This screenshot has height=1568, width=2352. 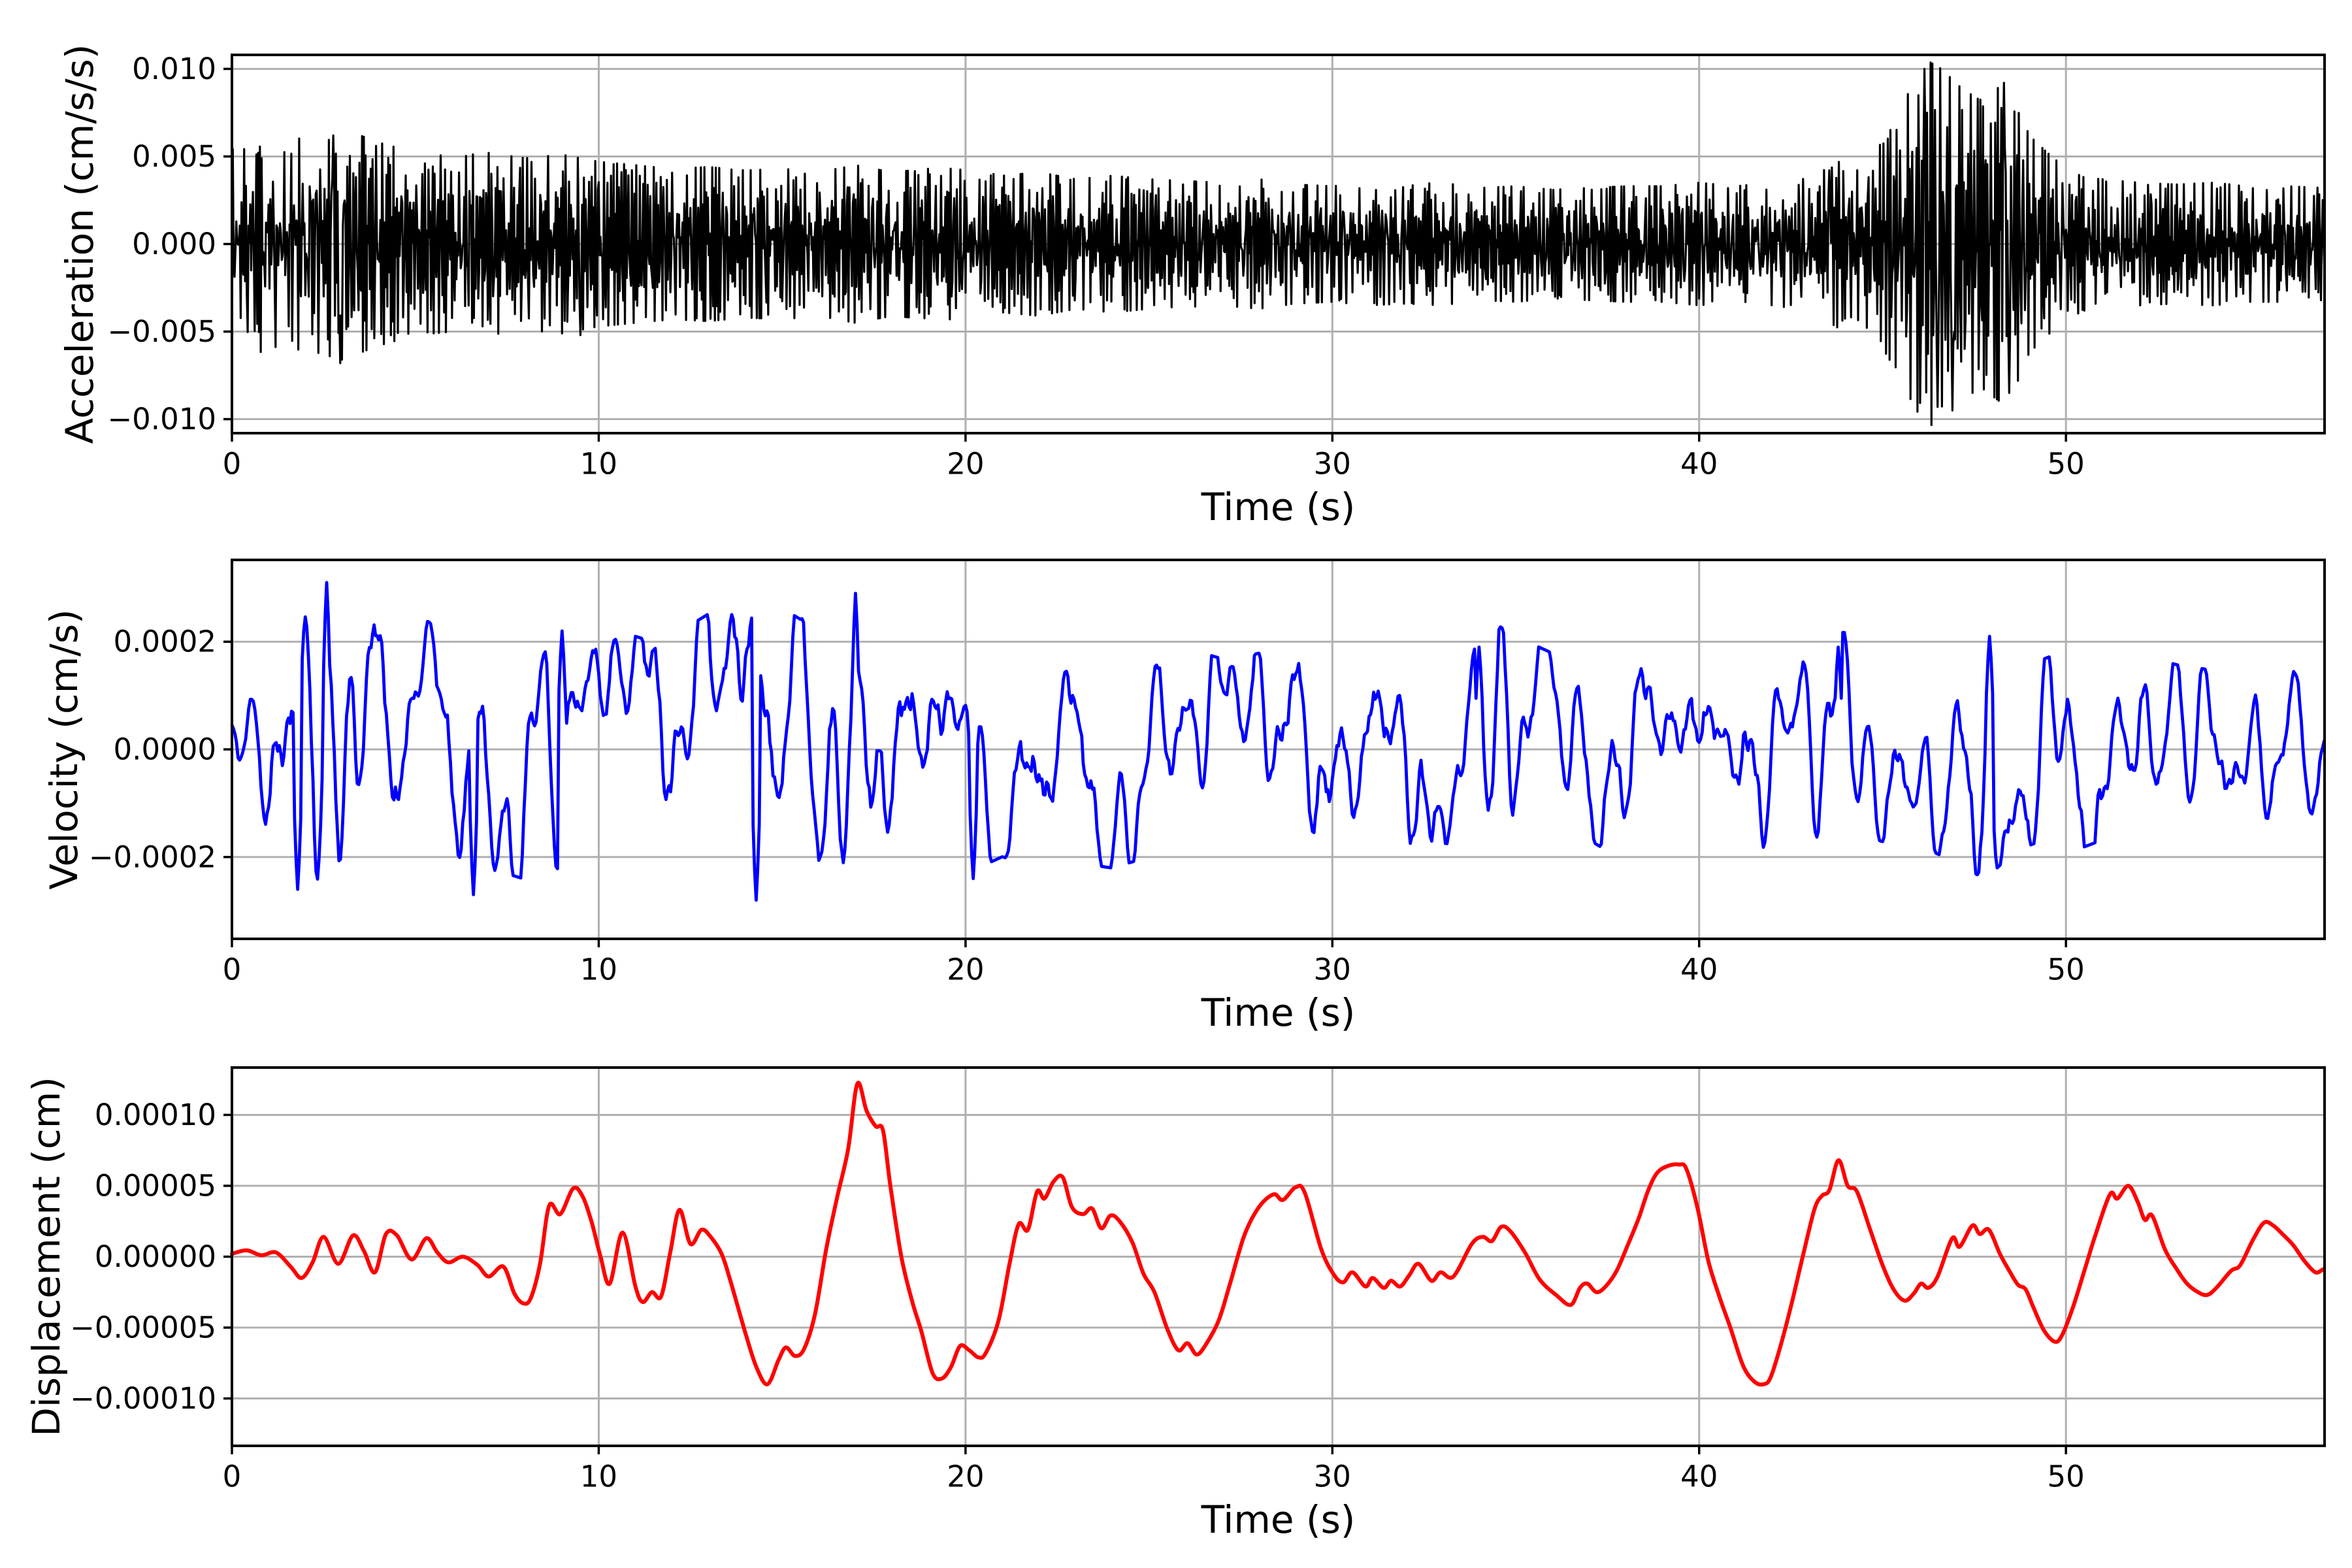 What do you see at coordinates (165, 749) in the screenshot?
I see `y-tick-label: 0.0000` at bounding box center [165, 749].